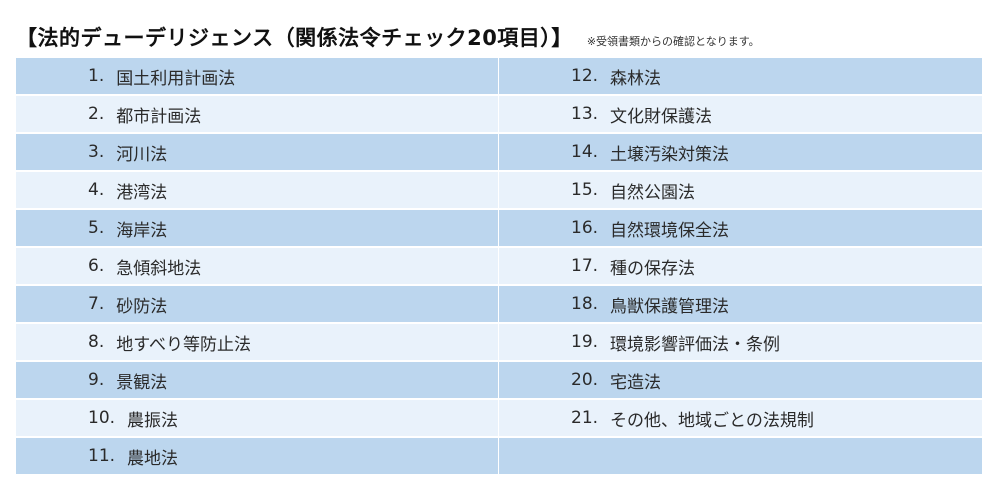 This screenshot has height=500, width=1000. I want to click on item-number: 8., so click(96, 342).